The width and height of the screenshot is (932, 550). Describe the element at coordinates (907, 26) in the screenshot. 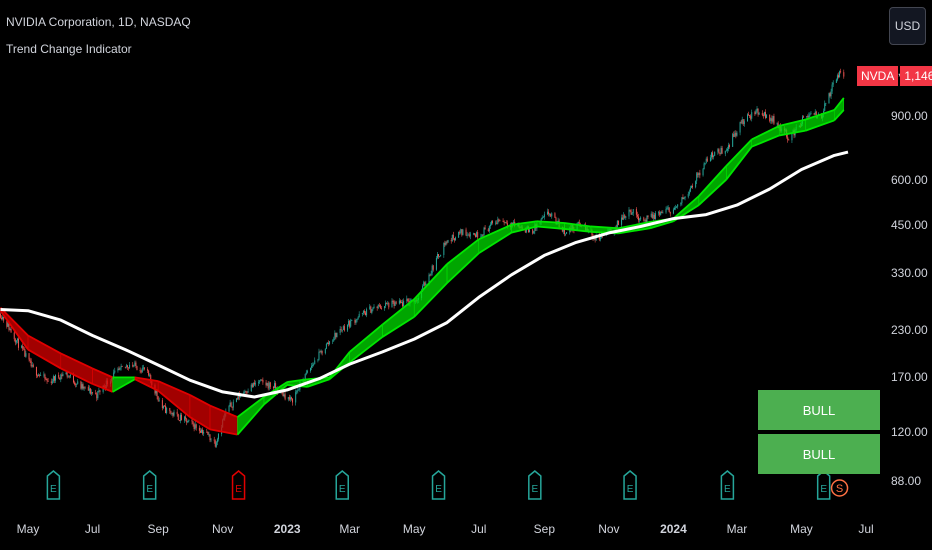

I see `currency-button: USD` at that location.